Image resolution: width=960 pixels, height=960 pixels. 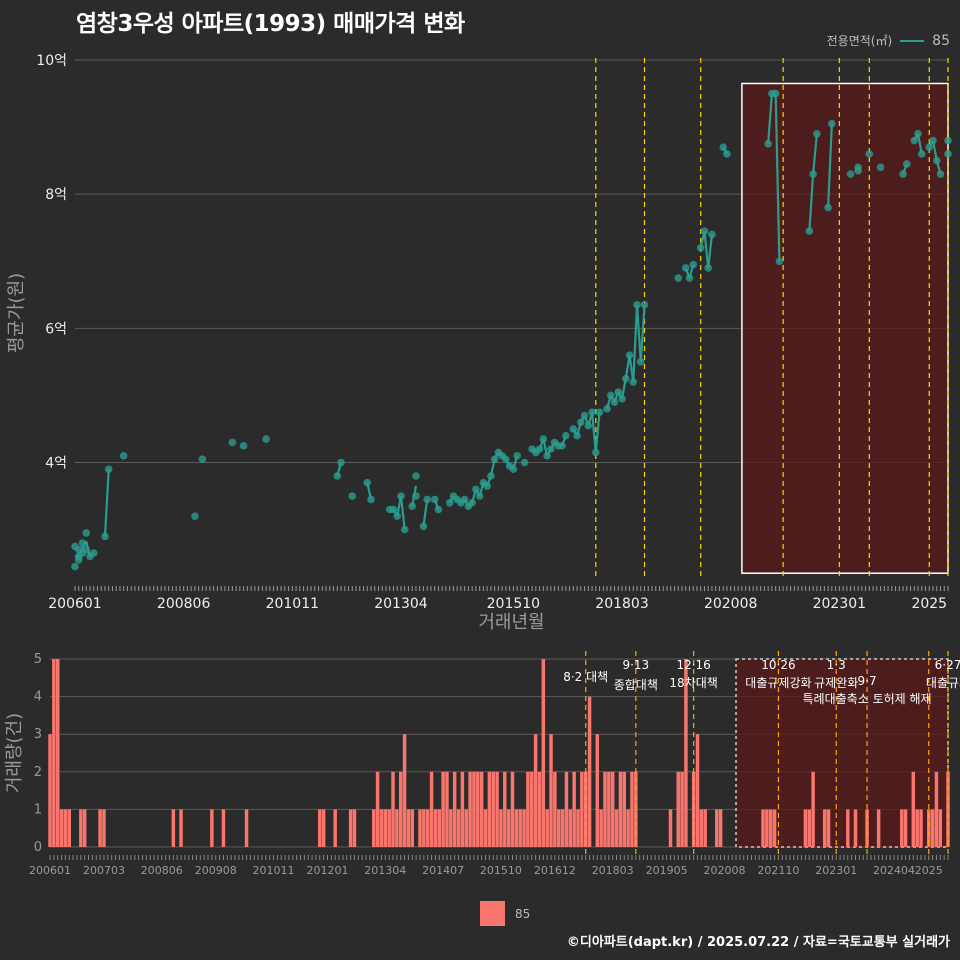 I want to click on x-tick-label: 200908, so click(x=216, y=870).